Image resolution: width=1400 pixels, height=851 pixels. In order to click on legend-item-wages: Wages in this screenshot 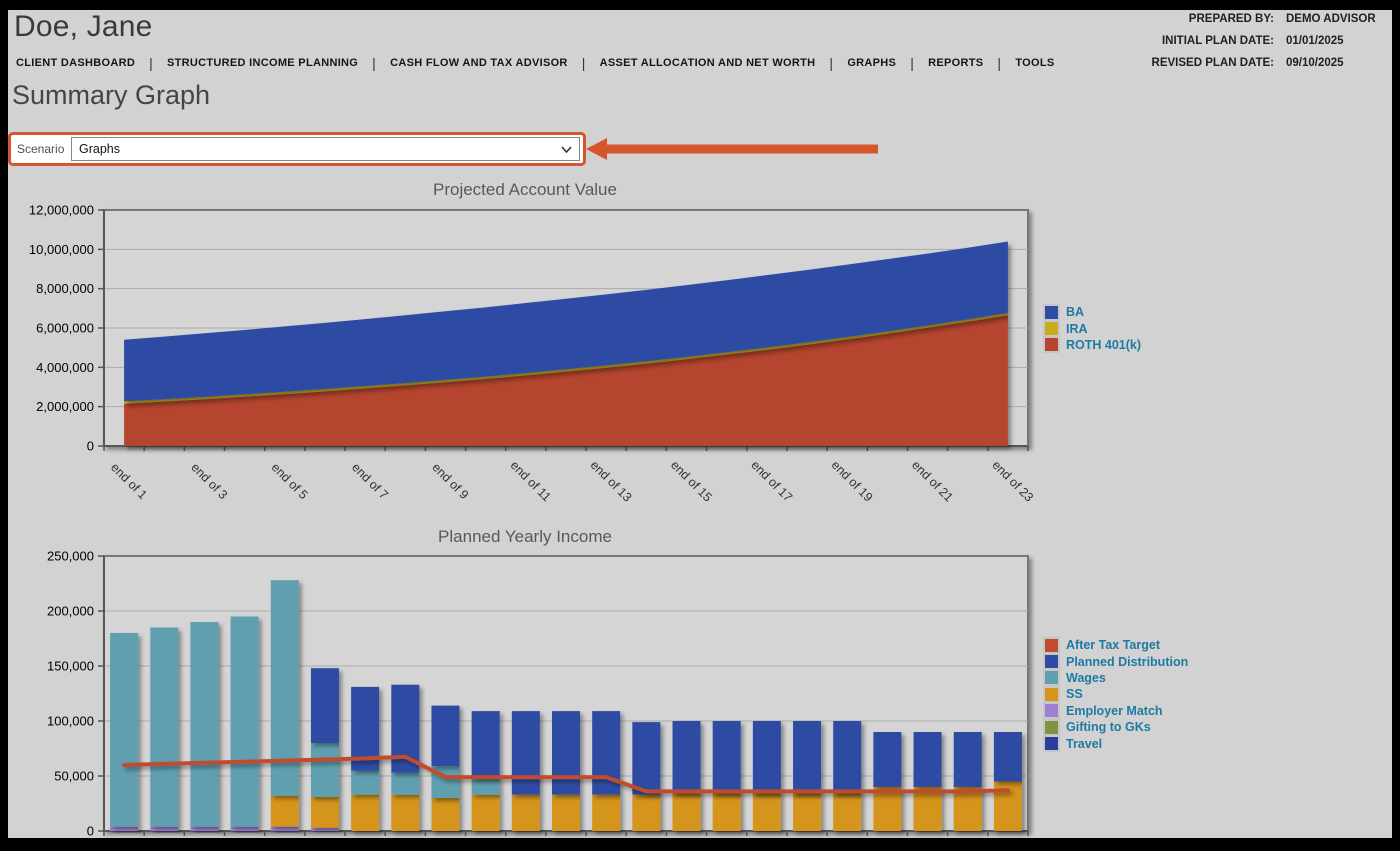, I will do `click(1116, 678)`.